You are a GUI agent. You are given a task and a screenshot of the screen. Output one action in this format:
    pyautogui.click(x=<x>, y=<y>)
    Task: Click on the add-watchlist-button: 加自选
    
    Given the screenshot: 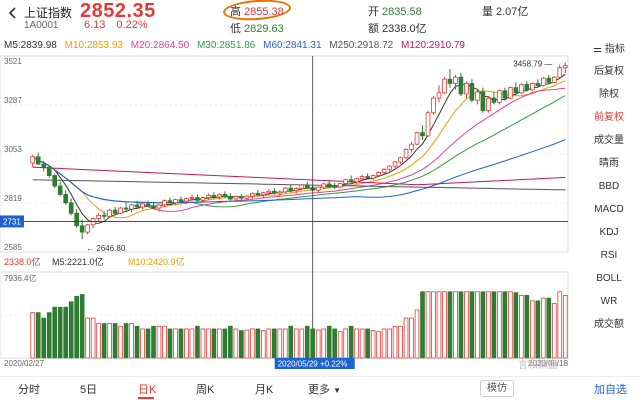 What is the action you would take?
    pyautogui.click(x=610, y=390)
    